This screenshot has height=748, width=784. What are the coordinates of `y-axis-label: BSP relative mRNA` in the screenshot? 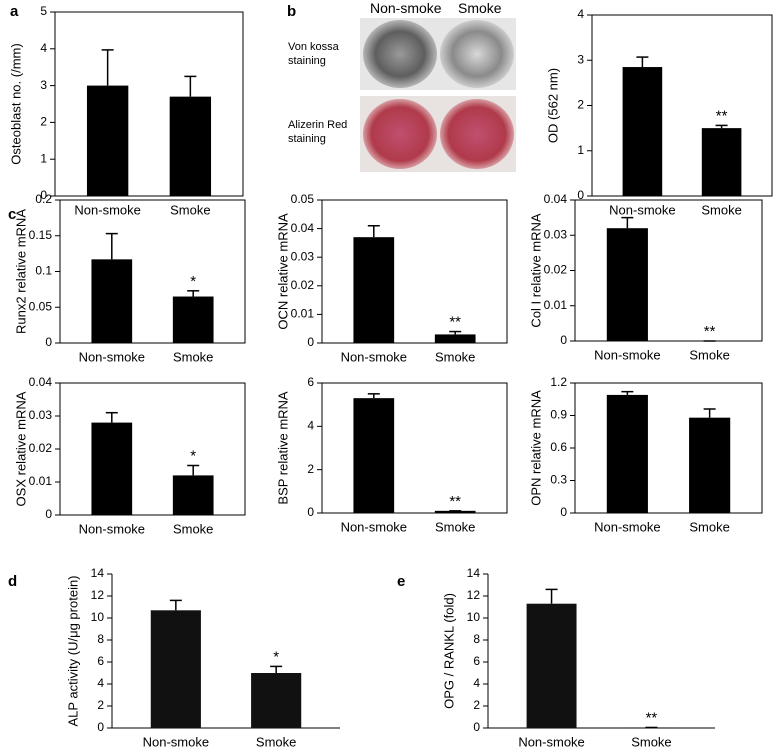 It's located at (282, 448).